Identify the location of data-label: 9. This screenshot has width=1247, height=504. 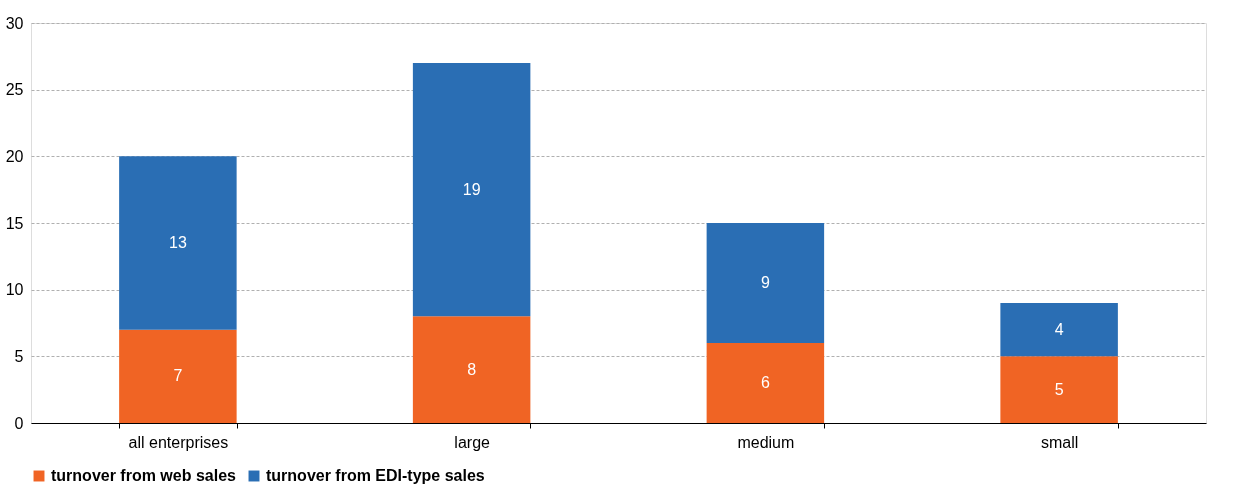
(765, 282).